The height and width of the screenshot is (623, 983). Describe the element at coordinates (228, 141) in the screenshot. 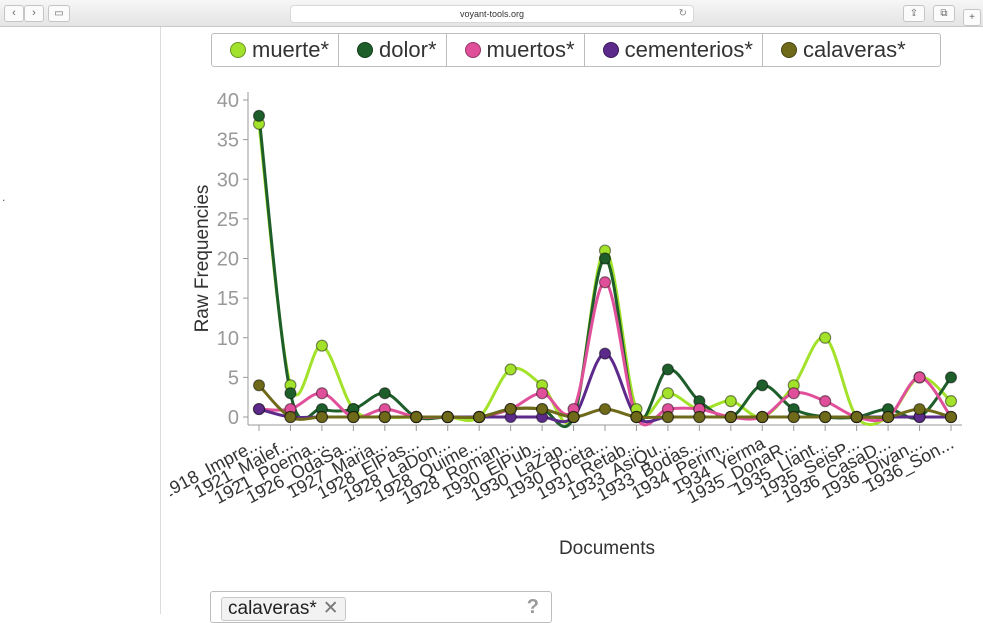

I see `y-tick-label: 35` at that location.